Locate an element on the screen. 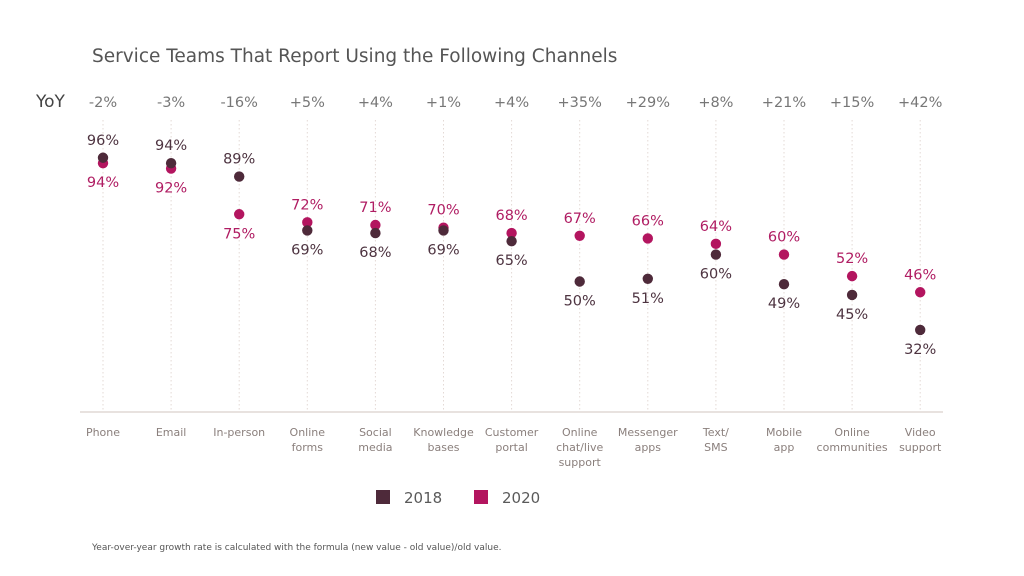 The width and height of the screenshot is (1024, 576). data-label-2020: 46% is located at coordinates (920, 275).